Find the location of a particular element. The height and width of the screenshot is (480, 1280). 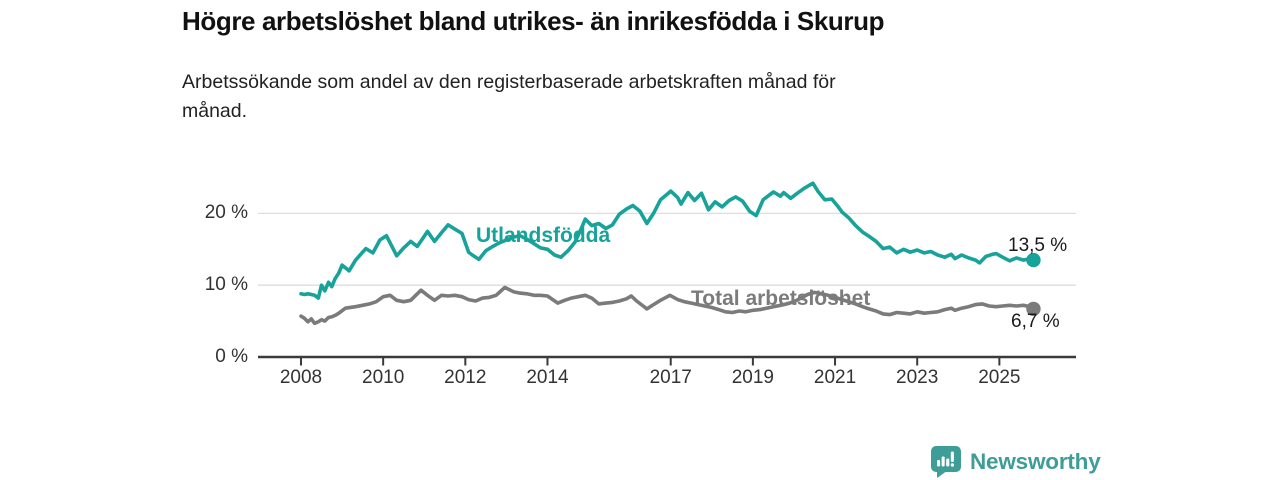

x-axis-label: 2021 is located at coordinates (835, 377).